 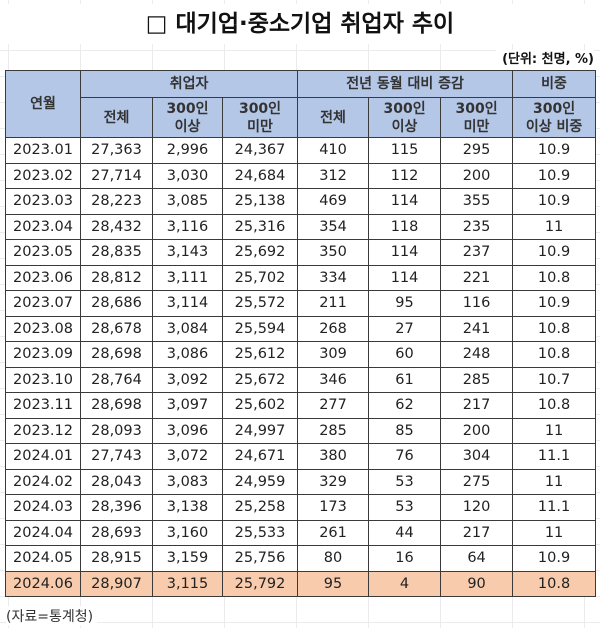 What do you see at coordinates (43, 303) in the screenshot?
I see `cell-month: 2023.07` at bounding box center [43, 303].